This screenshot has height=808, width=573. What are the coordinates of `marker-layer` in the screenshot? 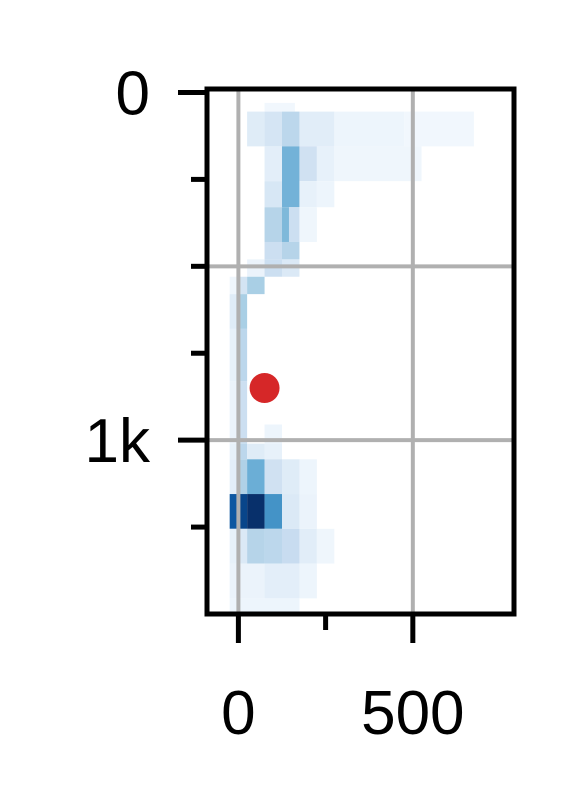 It's located at (264, 388).